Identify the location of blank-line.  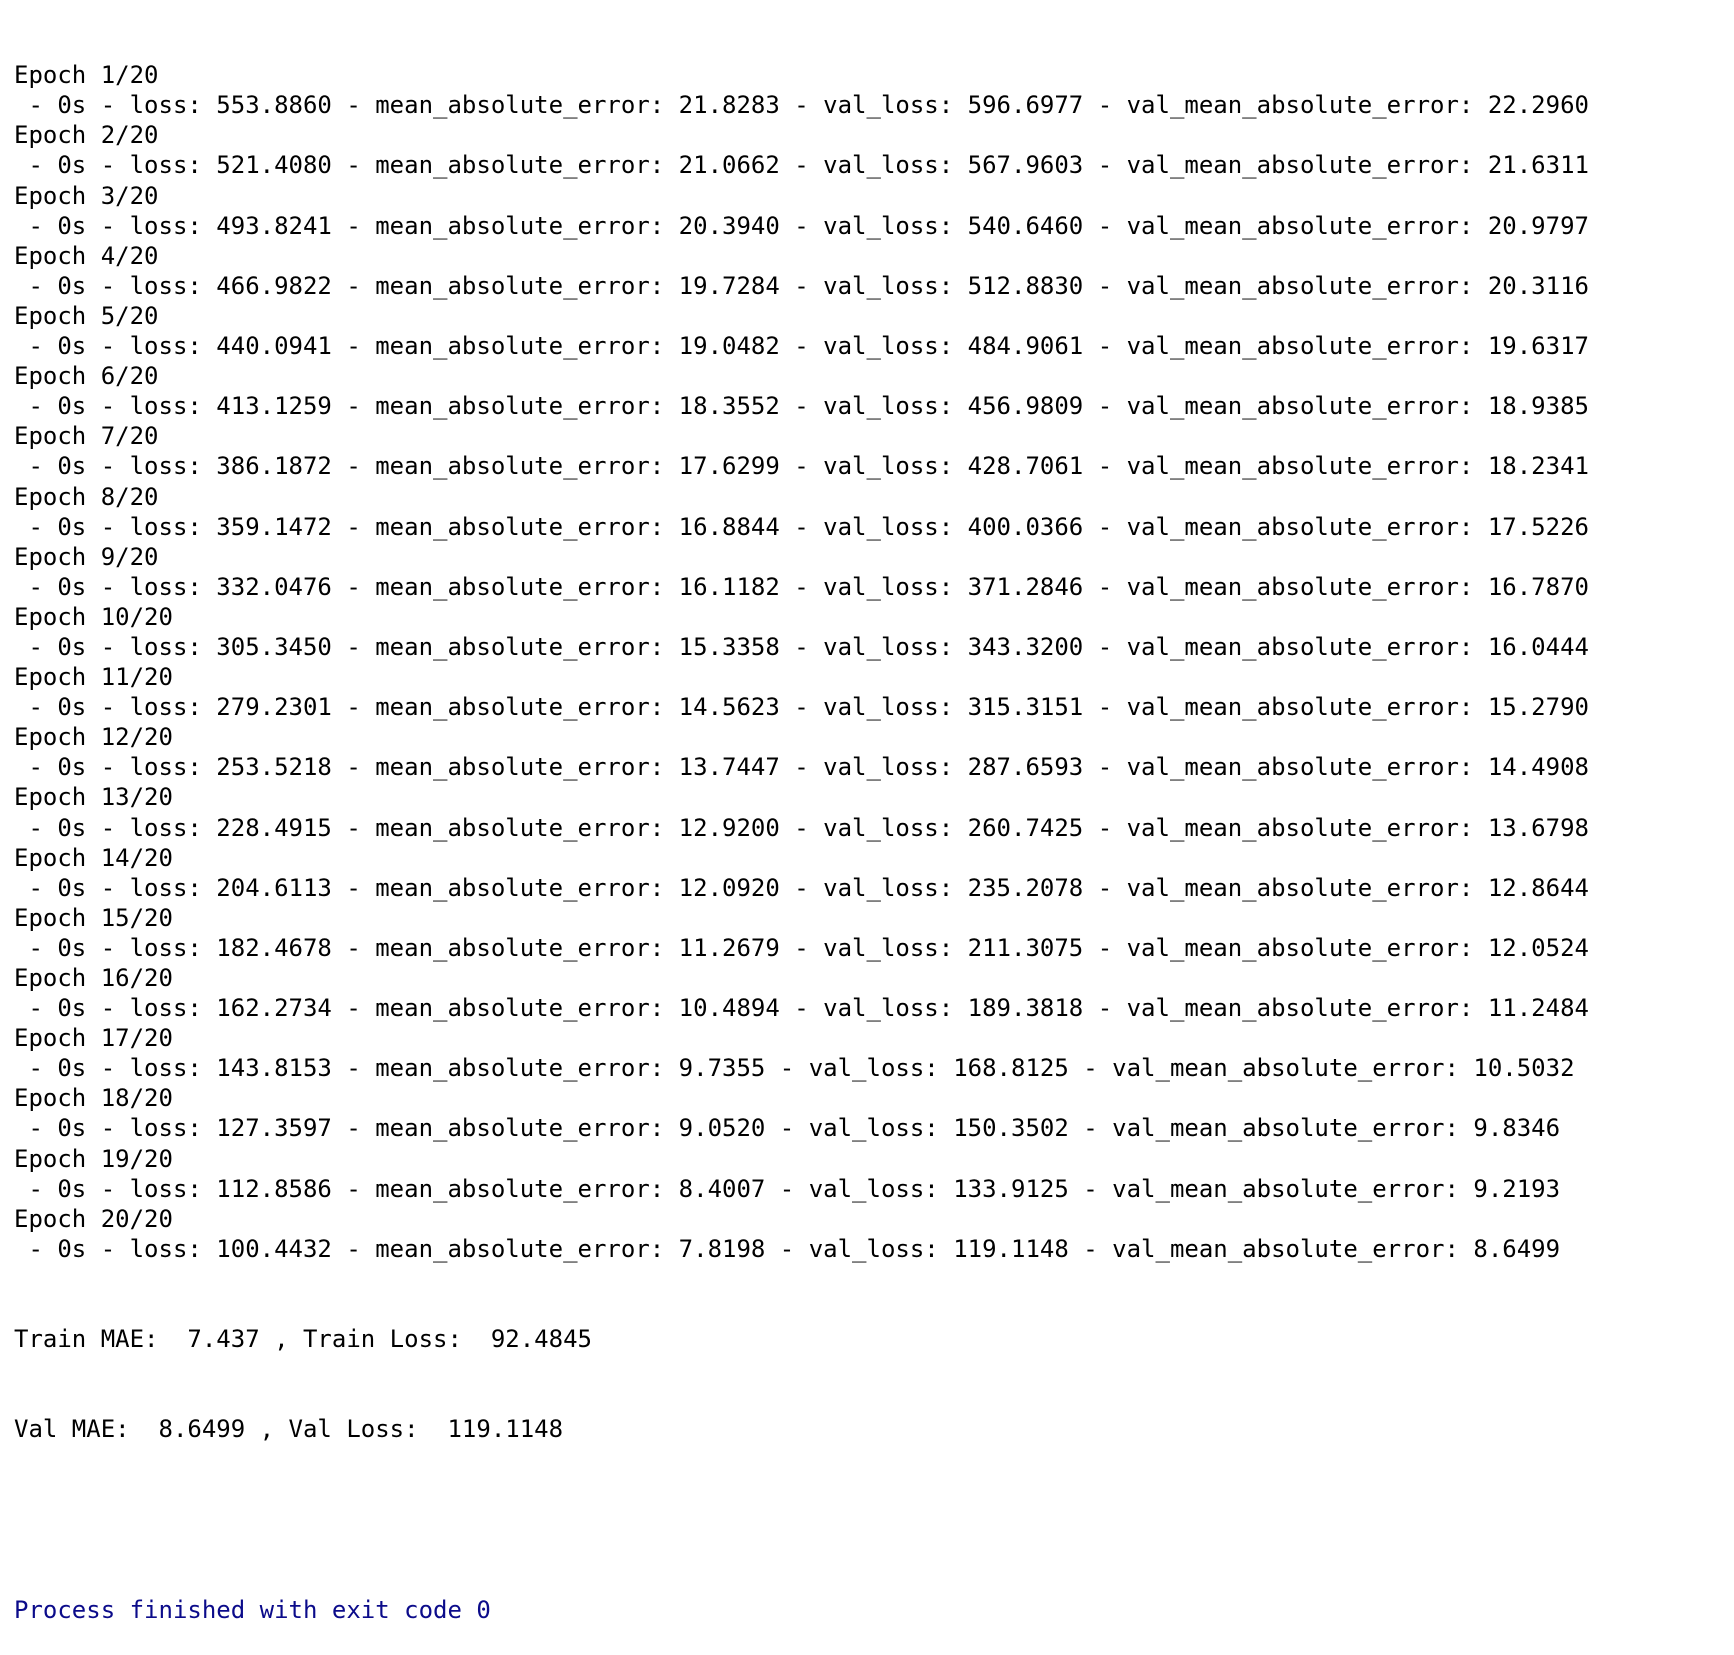
(801, 1520).